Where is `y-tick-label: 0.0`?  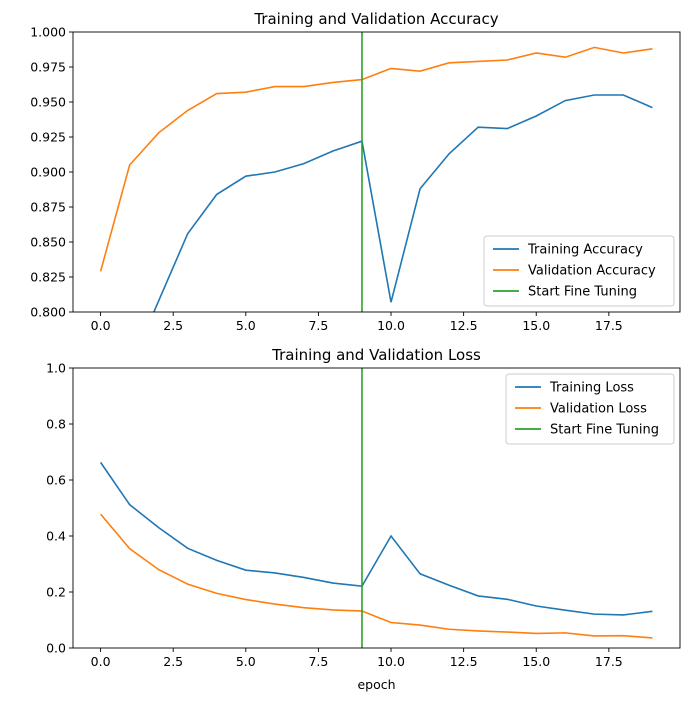 y-tick-label: 0.0 is located at coordinates (56, 648).